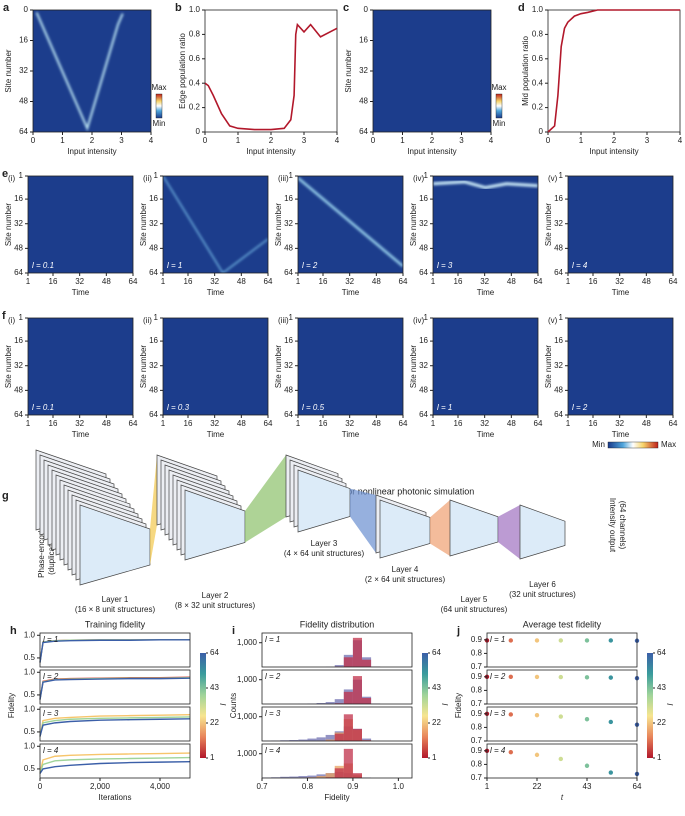 The height and width of the screenshot is (816, 685). I want to click on x-tick-label: 3, so click(121, 140).